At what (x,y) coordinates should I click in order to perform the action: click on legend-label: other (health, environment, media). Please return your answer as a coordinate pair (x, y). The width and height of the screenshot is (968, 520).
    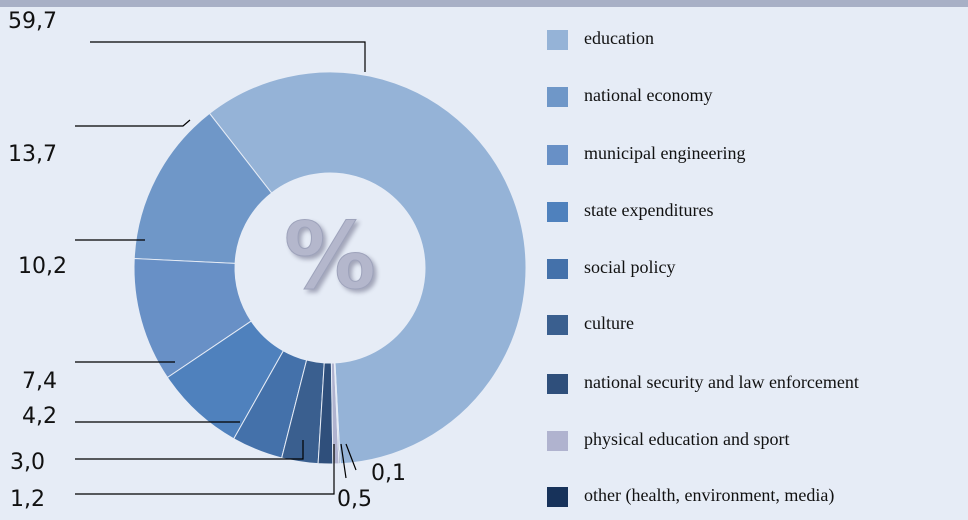
    Looking at the image, I should click on (709, 495).